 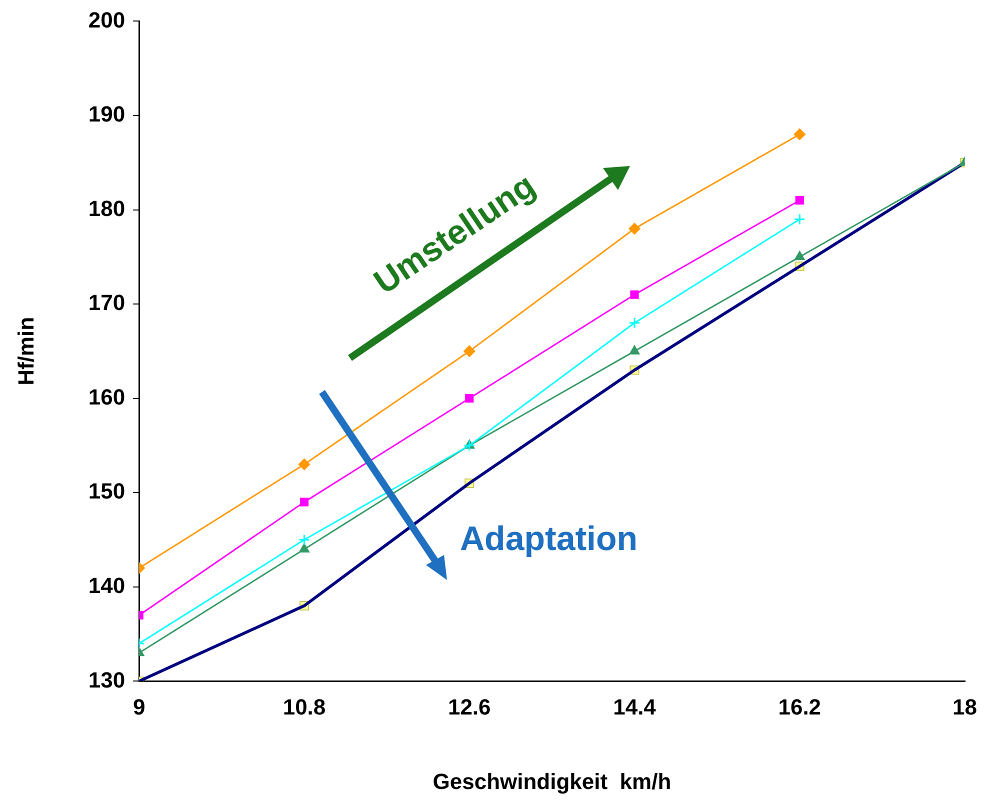 I want to click on y-tick-label: 180, so click(x=107, y=208).